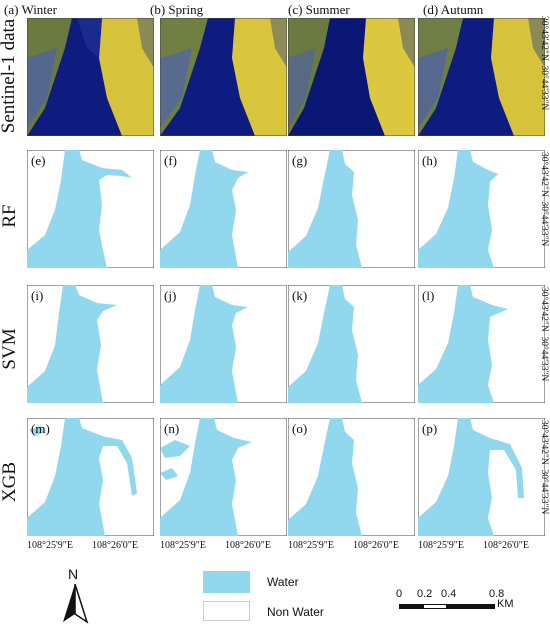  Describe the element at coordinates (300, 428) in the screenshot. I see `panel-label-o: (o)` at that location.